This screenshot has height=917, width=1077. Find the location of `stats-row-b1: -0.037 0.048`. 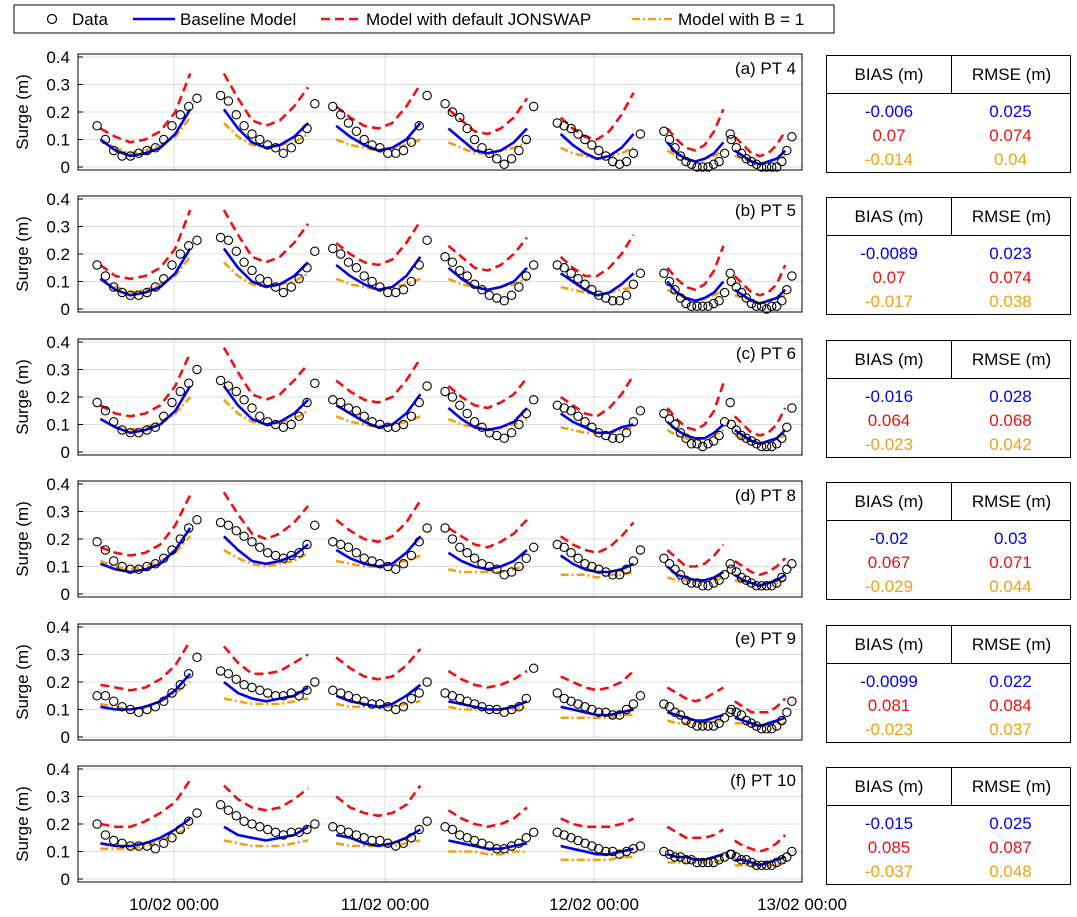

stats-row-b1: -0.037 0.048 is located at coordinates (948, 872).